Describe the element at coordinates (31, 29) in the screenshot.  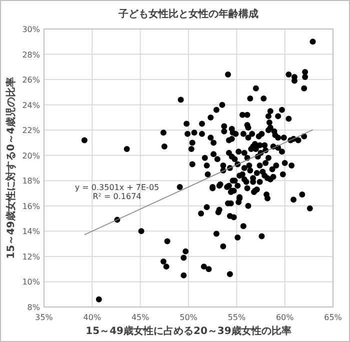
I see `y-tick-label: 30%` at that location.